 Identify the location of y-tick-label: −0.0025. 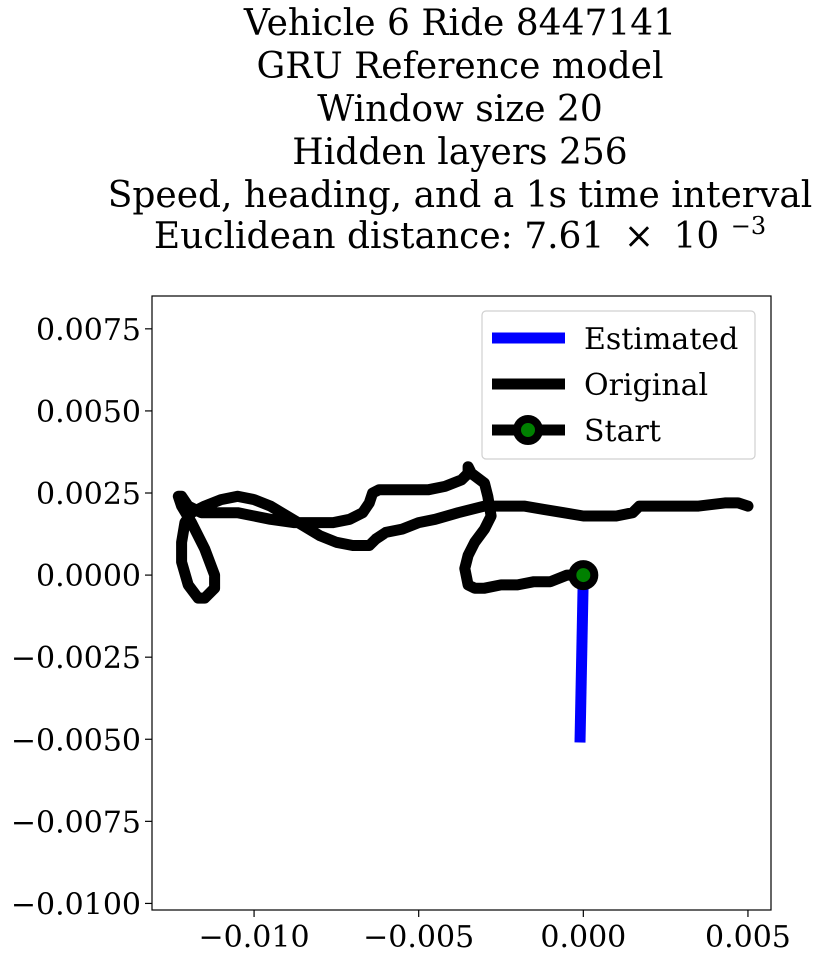
(76, 658).